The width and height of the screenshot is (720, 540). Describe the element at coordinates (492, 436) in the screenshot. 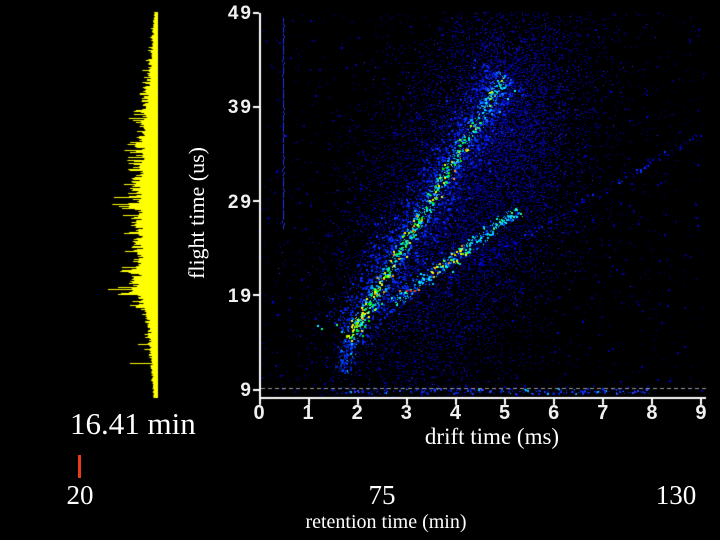

I see `x-axis-title: drift time (ms)` at that location.